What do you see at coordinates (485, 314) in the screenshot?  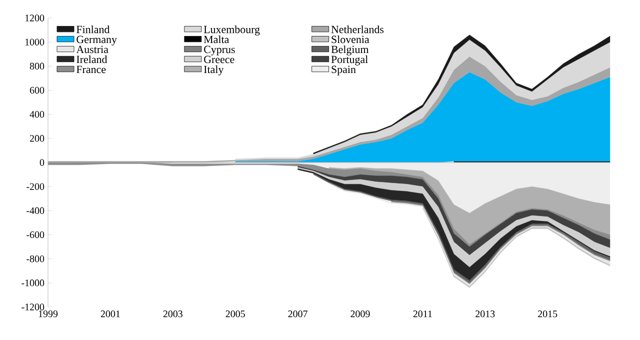 I see `x-tick-label: 2013` at bounding box center [485, 314].